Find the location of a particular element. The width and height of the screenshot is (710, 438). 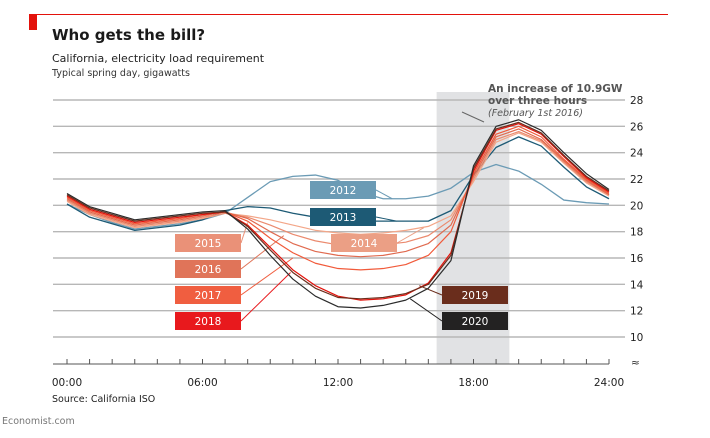

y-tick-label: 26 is located at coordinates (637, 127).